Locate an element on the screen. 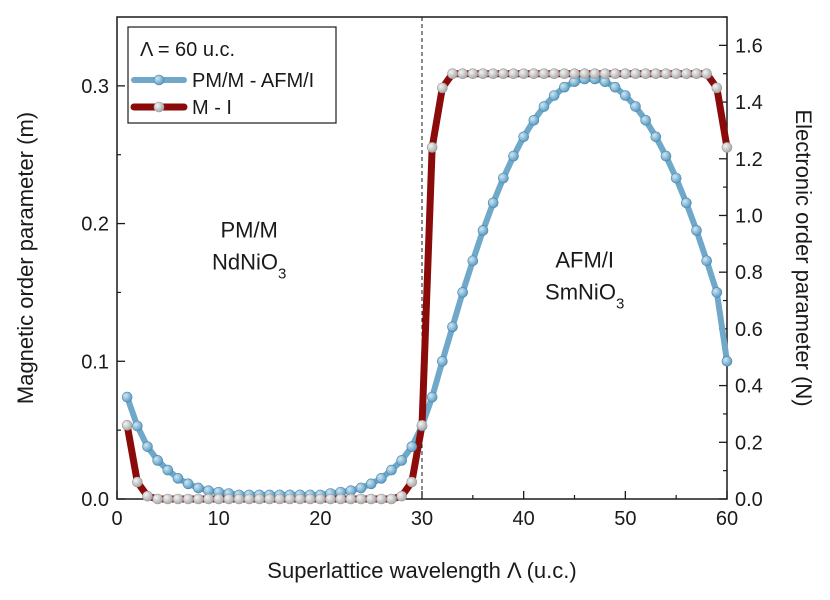 Image resolution: width=830 pixels, height=600 pixels. x-tick-label: 40 is located at coordinates (524, 519).